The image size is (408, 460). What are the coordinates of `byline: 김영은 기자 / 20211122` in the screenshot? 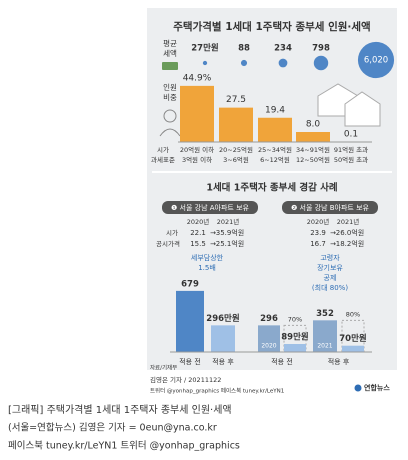 It's located at (185, 379).